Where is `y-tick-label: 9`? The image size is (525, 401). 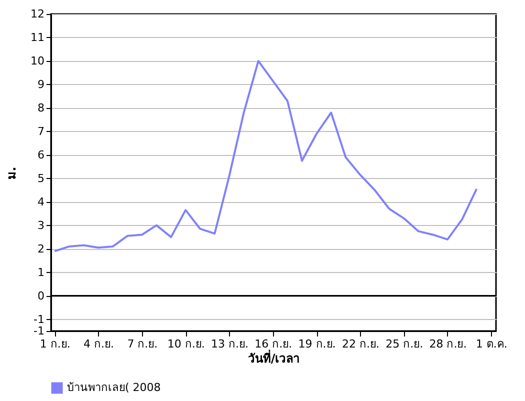
y-tick-label: 9 is located at coordinates (41, 84).